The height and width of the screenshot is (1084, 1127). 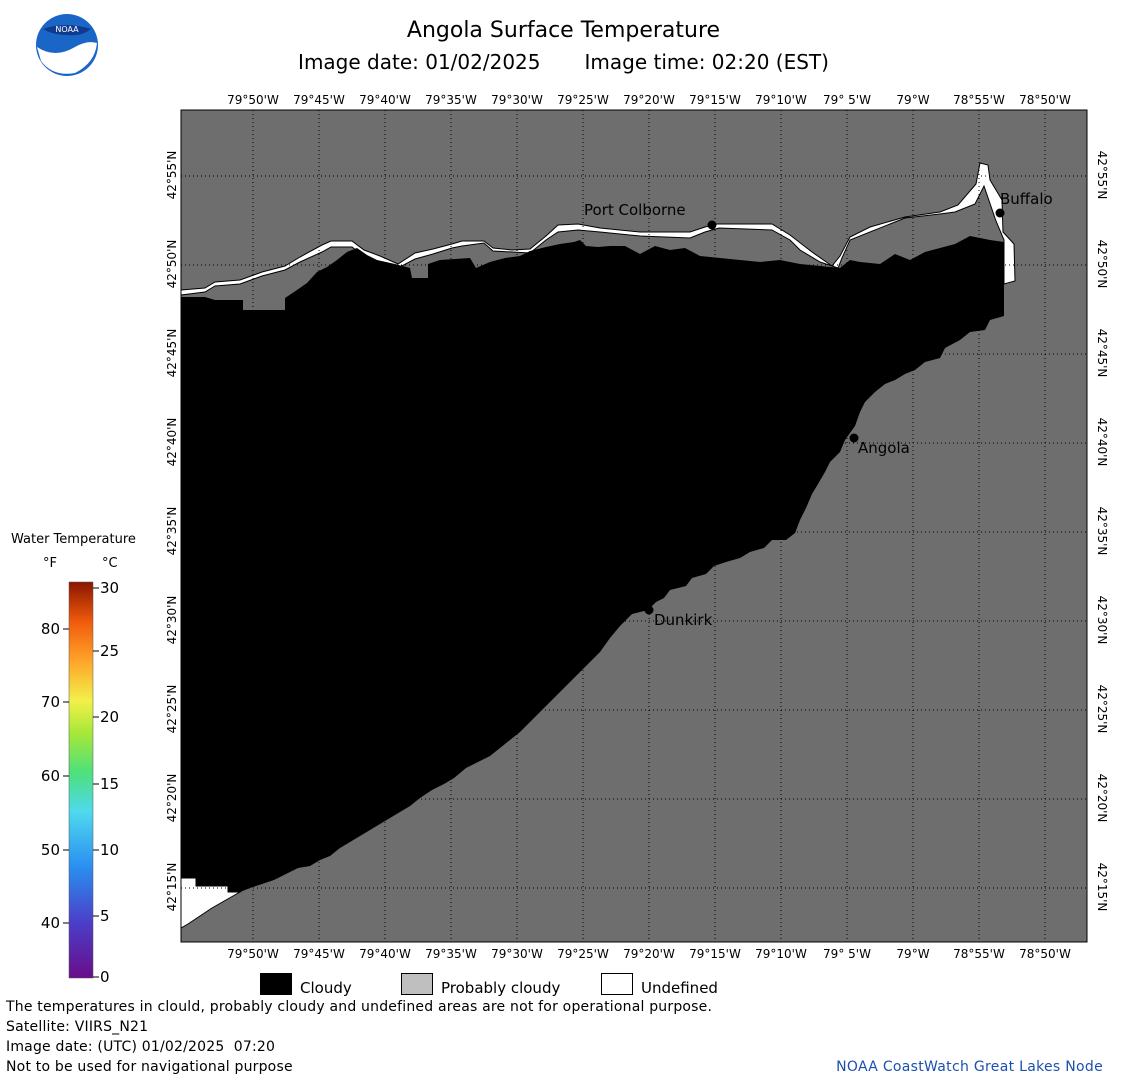 I want to click on longitude-label-top: 79°50'W, so click(x=253, y=100).